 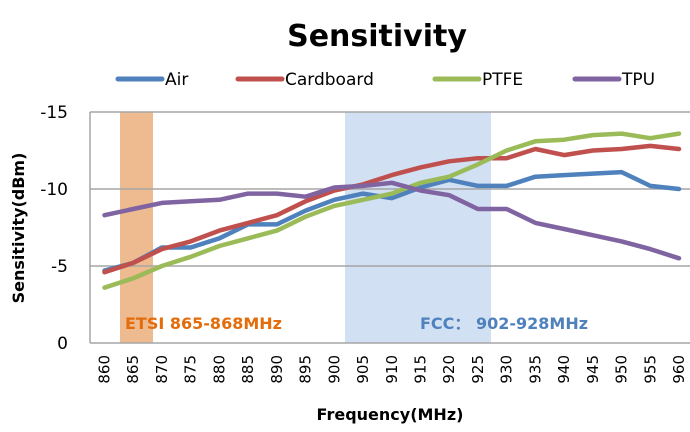 What do you see at coordinates (105, 369) in the screenshot?
I see `x-tick-label: 860` at bounding box center [105, 369].